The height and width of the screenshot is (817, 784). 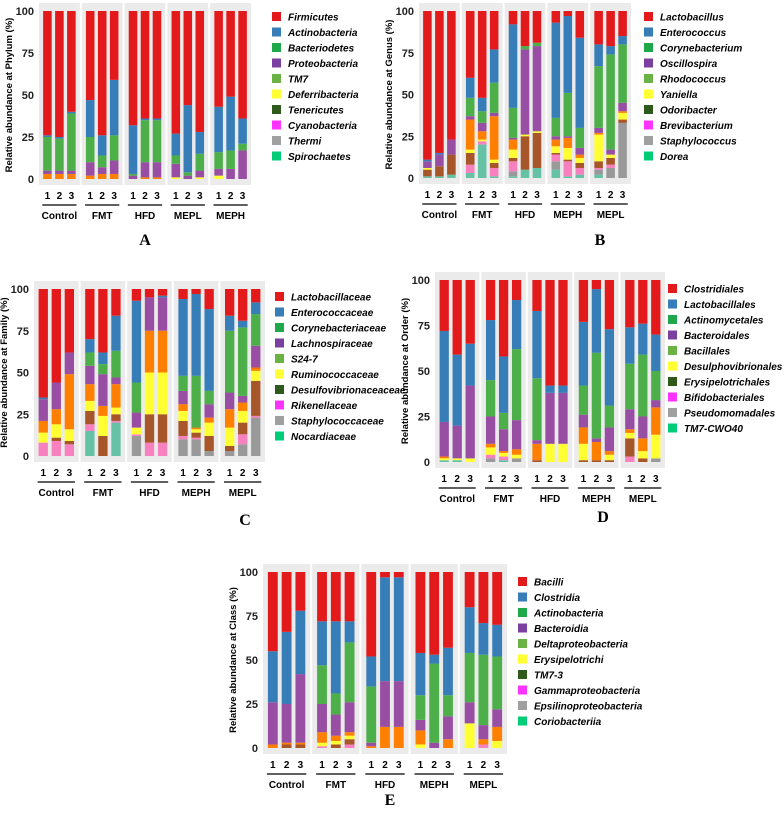 I want to click on legend-label: Actinobacteria, so click(x=568, y=614).